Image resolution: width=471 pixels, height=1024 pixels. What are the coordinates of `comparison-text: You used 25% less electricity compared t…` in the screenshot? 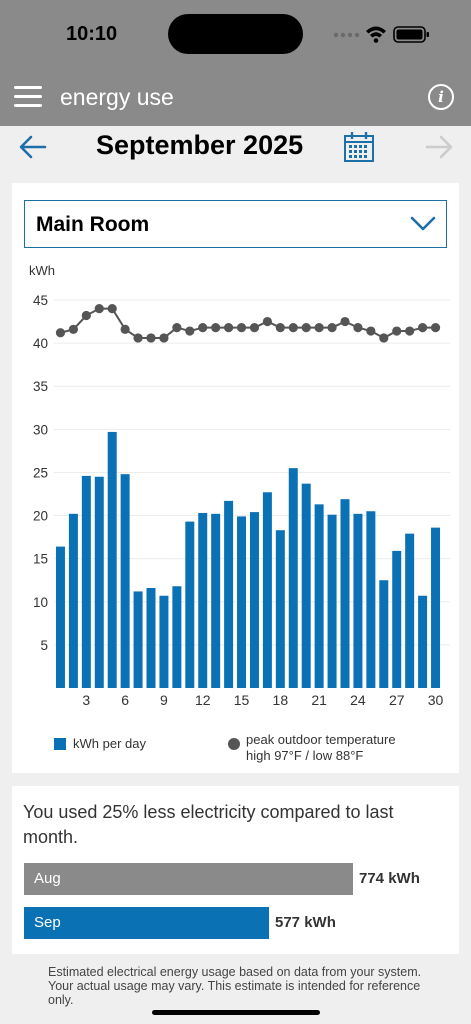 It's located at (208, 824).